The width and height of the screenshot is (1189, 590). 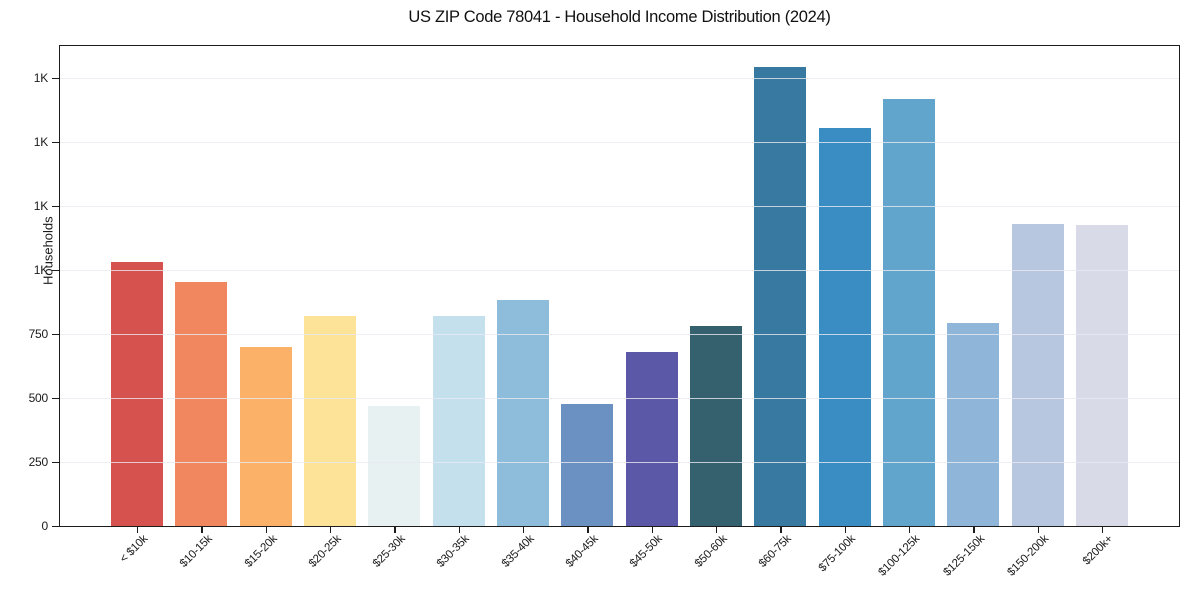 I want to click on x-tick-label: $30-35k, so click(x=454, y=551).